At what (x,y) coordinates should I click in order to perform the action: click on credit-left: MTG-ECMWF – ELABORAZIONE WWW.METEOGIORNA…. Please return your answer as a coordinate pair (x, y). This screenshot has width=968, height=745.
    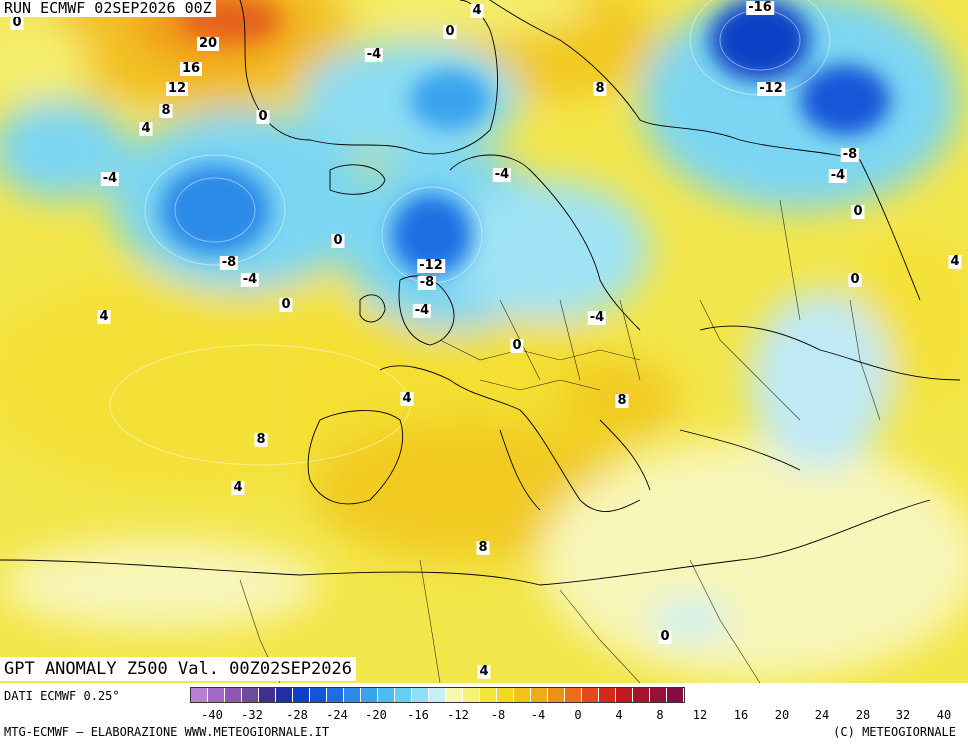
    Looking at the image, I should click on (167, 732).